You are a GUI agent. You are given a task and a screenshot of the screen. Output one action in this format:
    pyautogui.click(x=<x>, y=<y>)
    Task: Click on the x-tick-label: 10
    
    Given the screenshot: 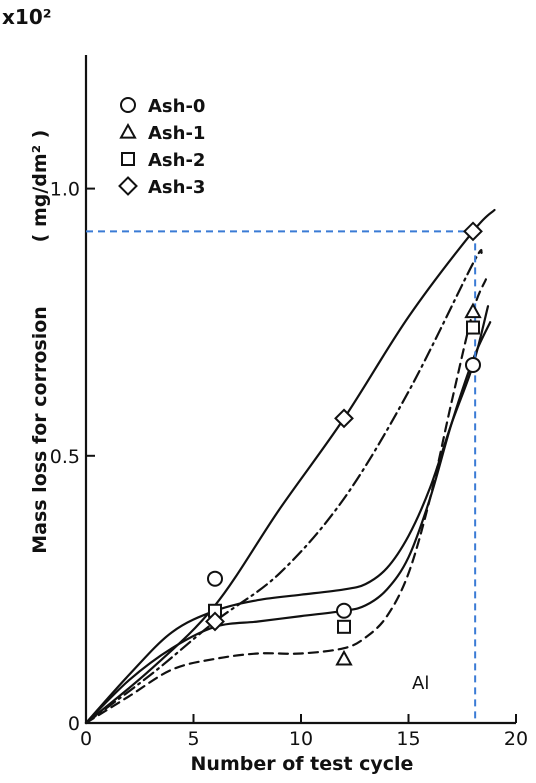 What is the action you would take?
    pyautogui.click(x=301, y=739)
    